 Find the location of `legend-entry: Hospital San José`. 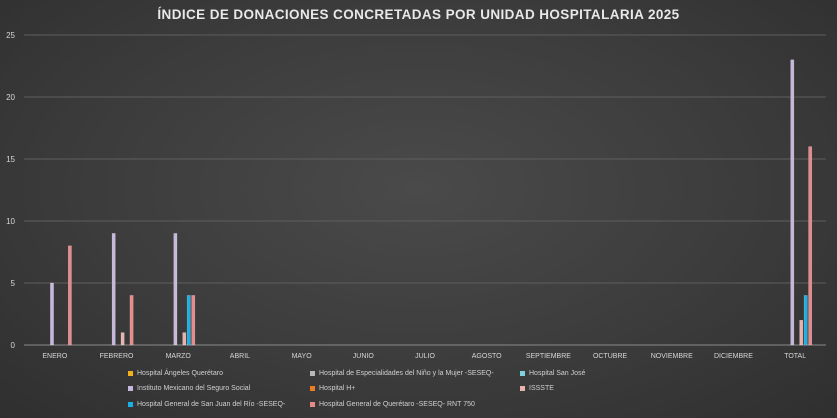

legend-entry: Hospital San José is located at coordinates (552, 373).